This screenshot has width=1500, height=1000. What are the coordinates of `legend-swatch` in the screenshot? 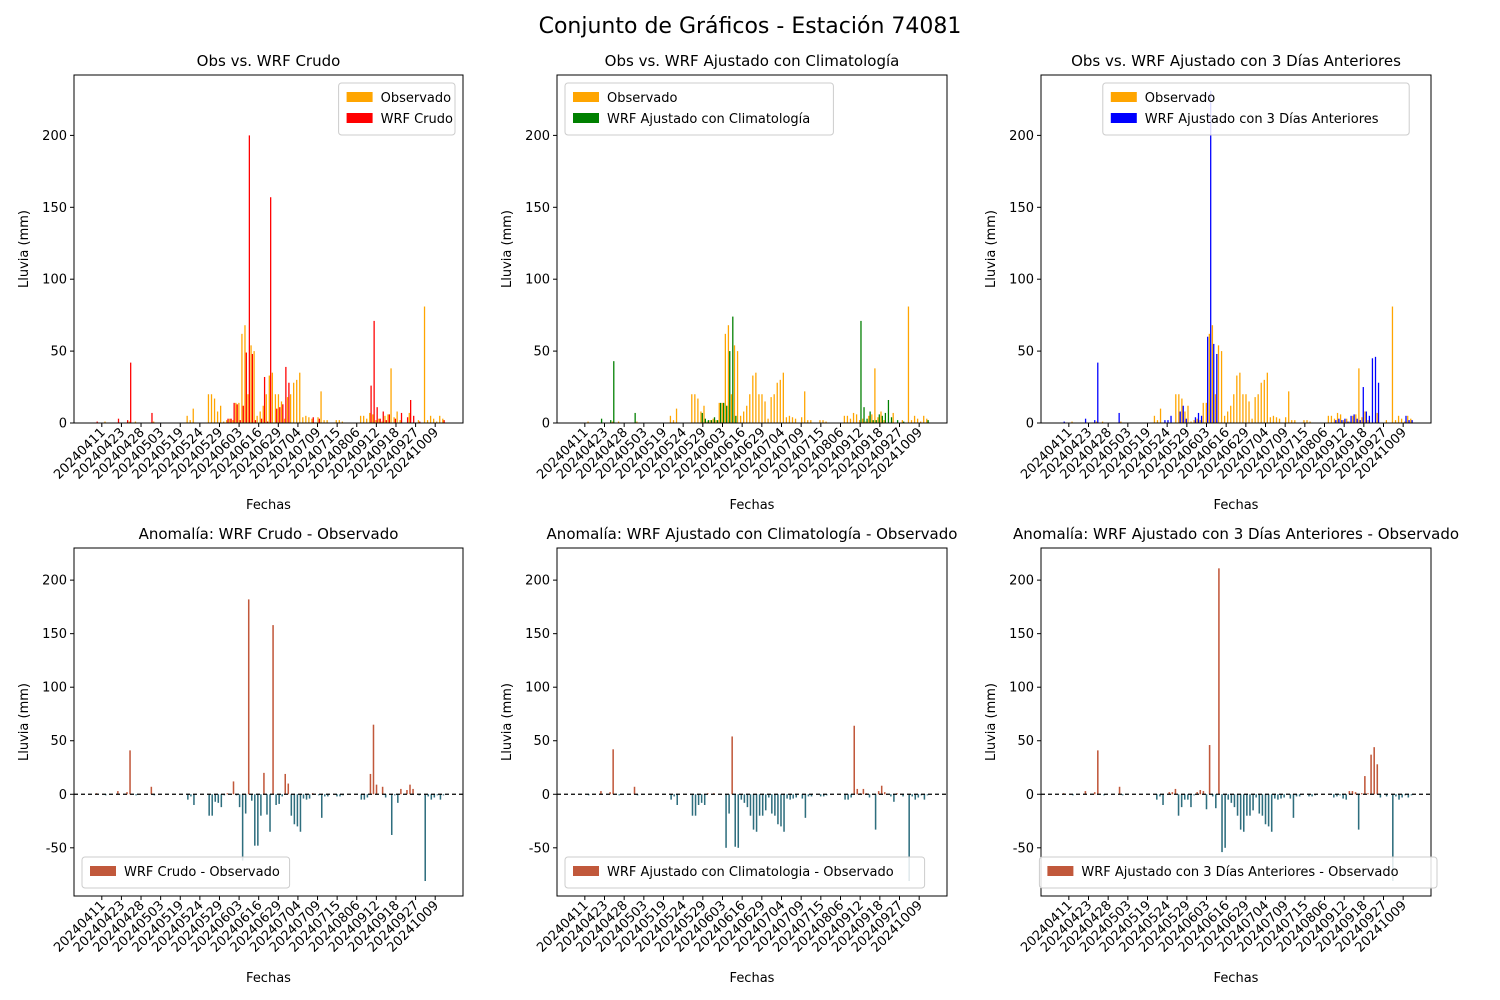 It's located at (103, 871).